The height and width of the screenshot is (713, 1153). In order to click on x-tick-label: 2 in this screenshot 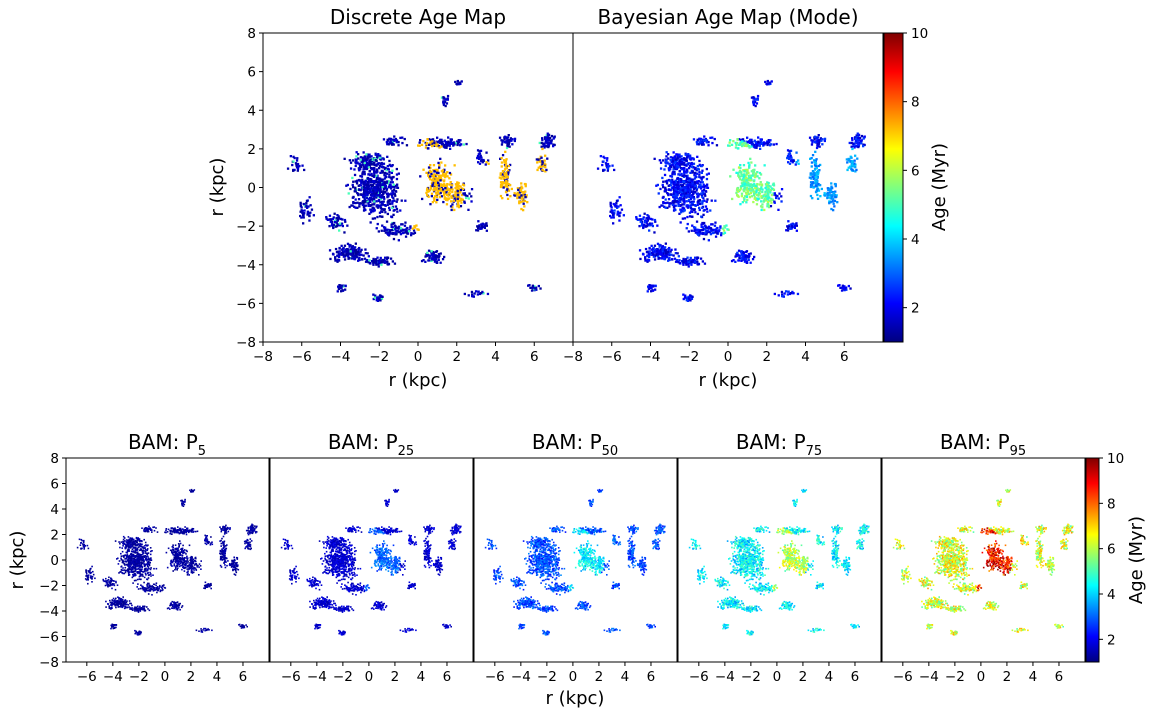, I will do `click(766, 357)`.